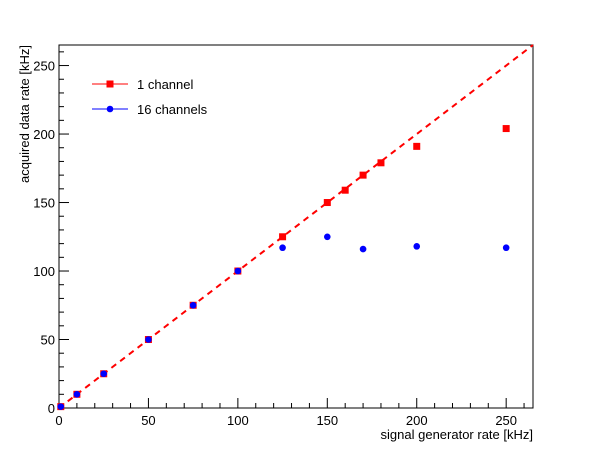  Describe the element at coordinates (165, 84) in the screenshot. I see `legend-label: 1 channel` at that location.